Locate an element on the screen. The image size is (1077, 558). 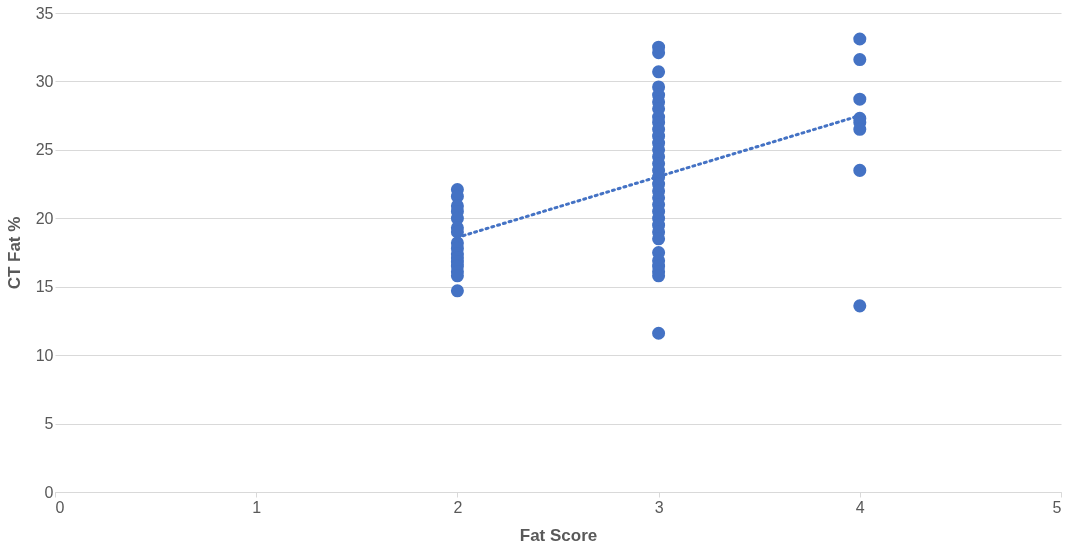
y-tick-label: 20 is located at coordinates (44, 218).